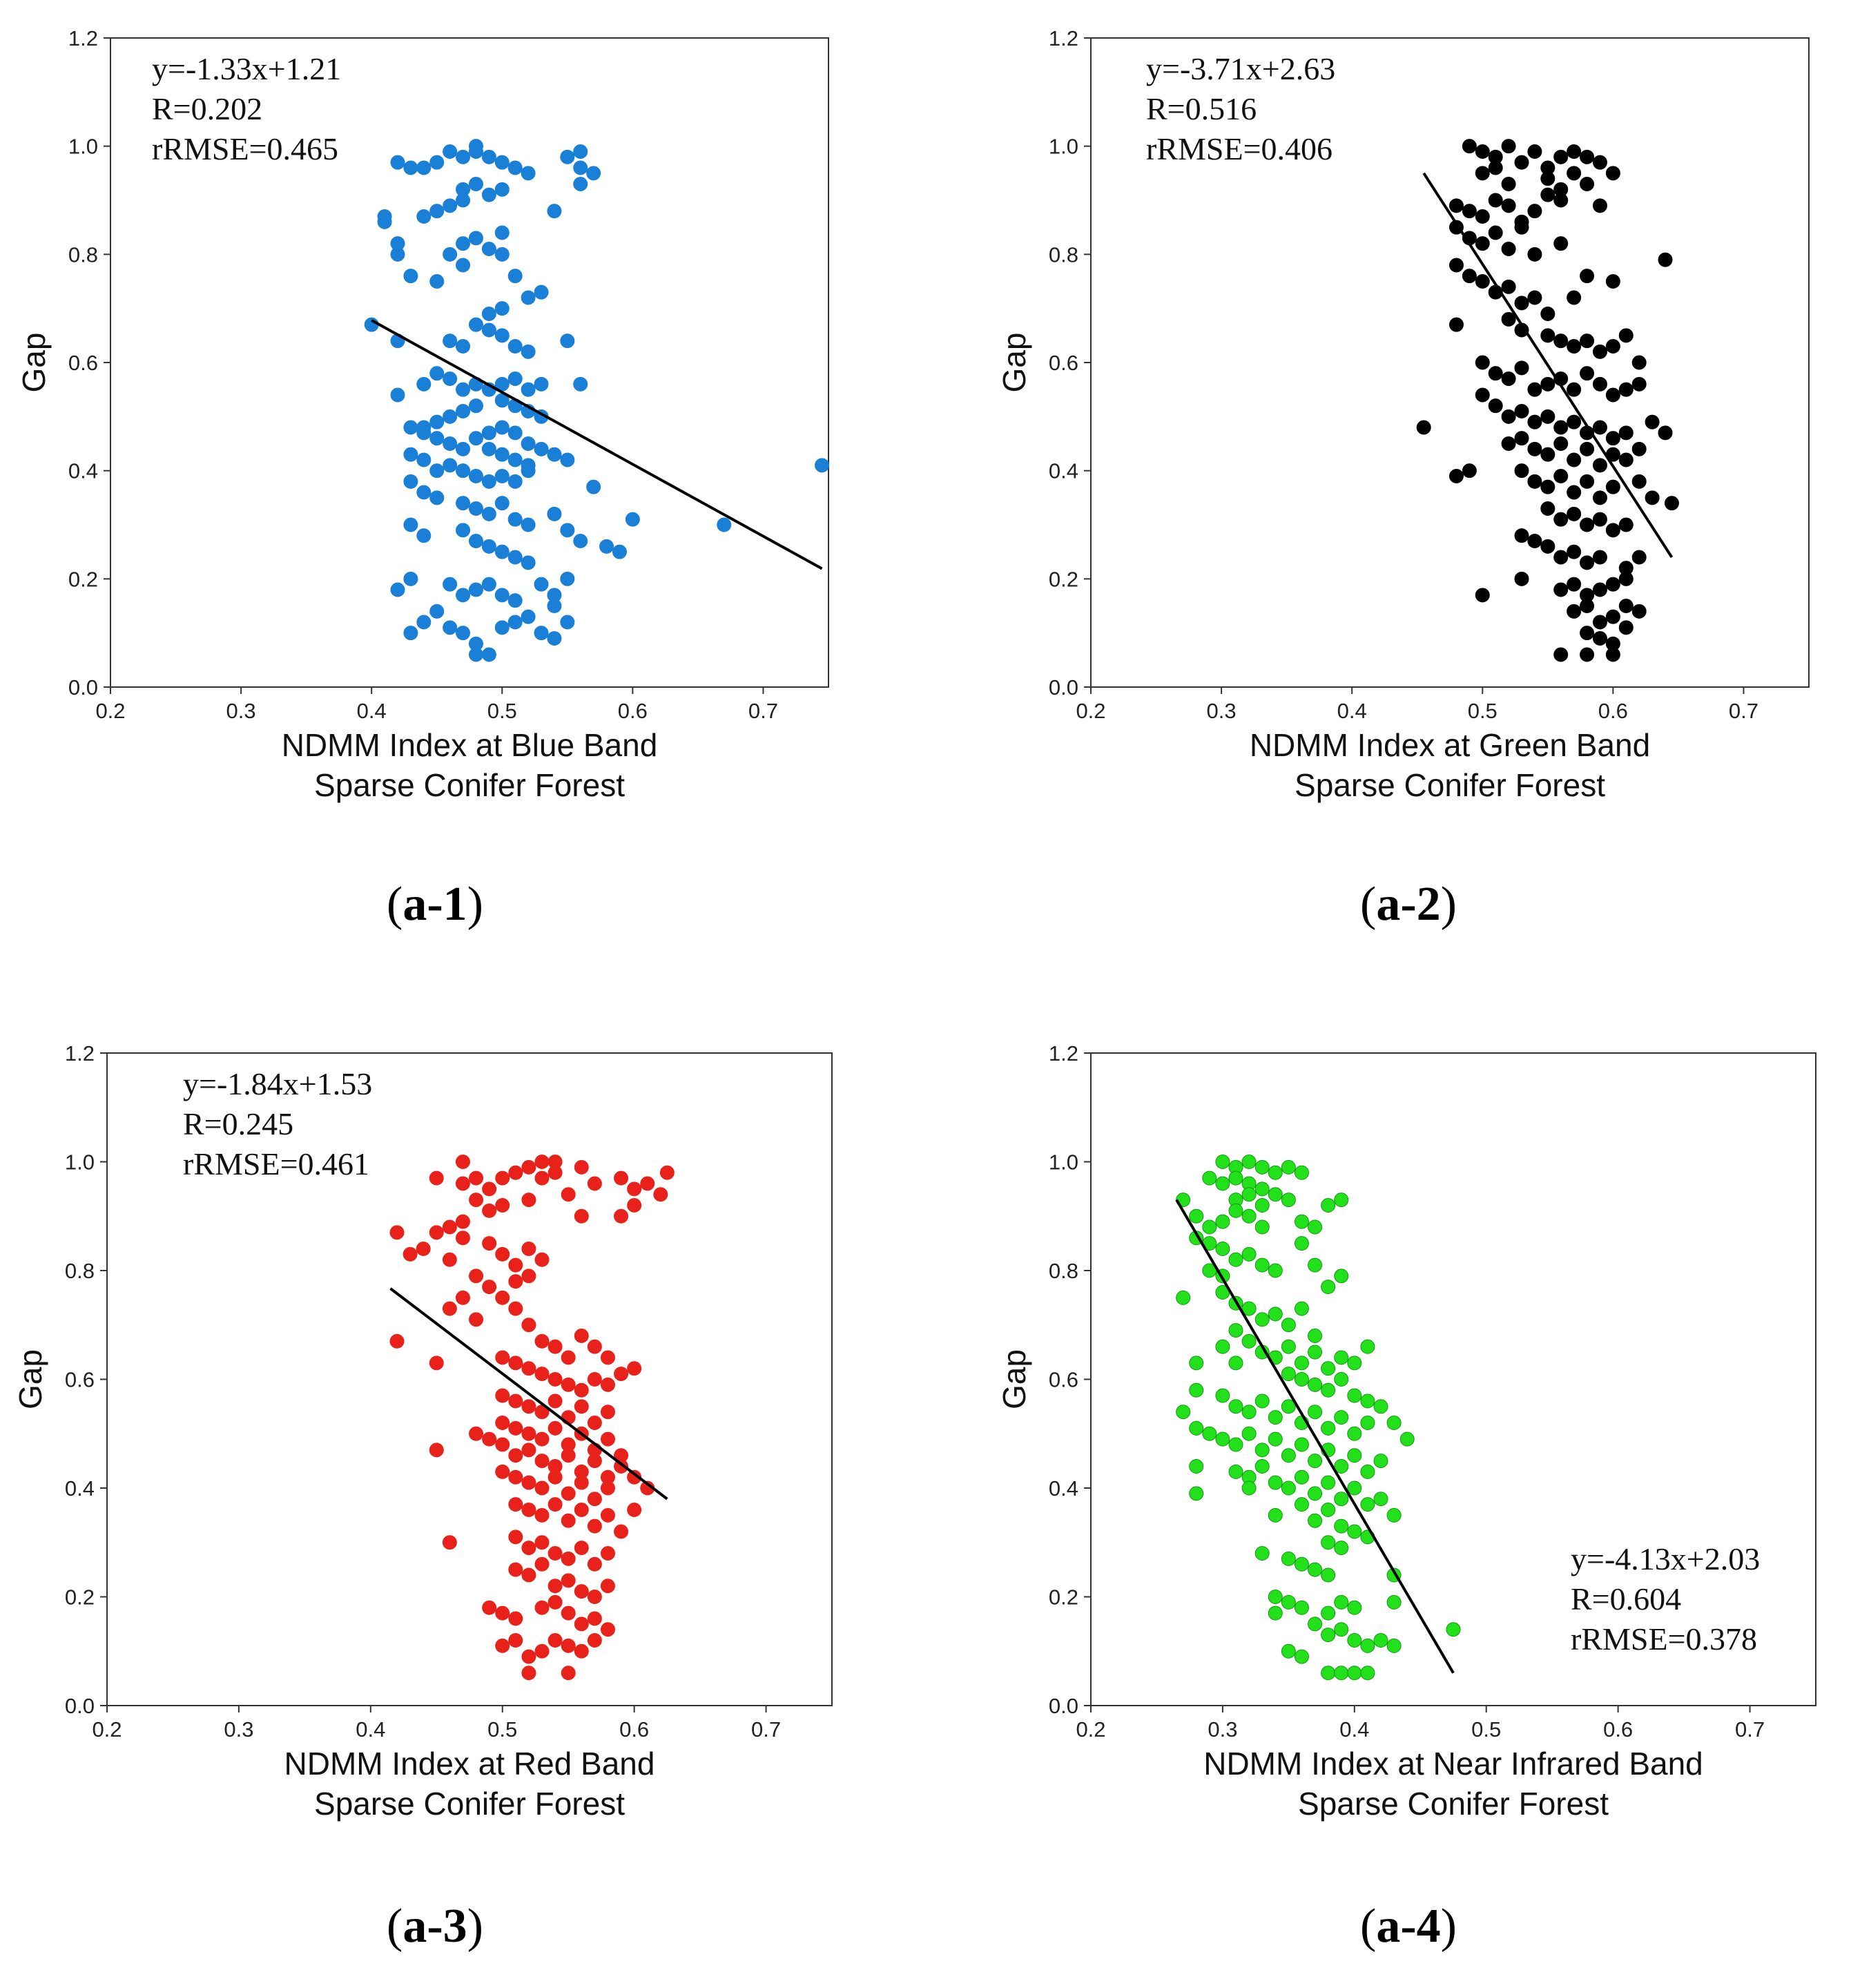 This screenshot has height=1988, width=1851. I want to click on c3-x-tick-label: 0.4, so click(370, 1729).